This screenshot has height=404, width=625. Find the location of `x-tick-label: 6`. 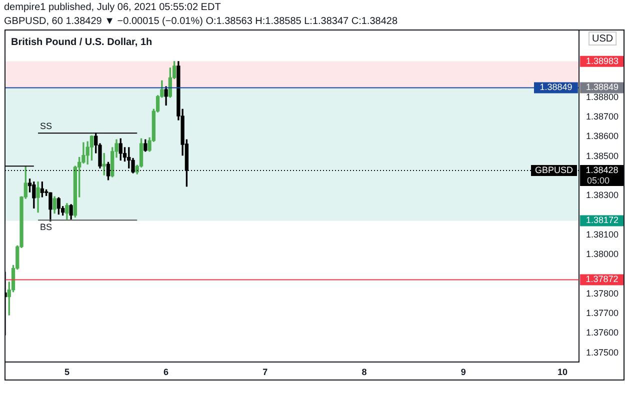

x-tick-label: 6 is located at coordinates (166, 371).